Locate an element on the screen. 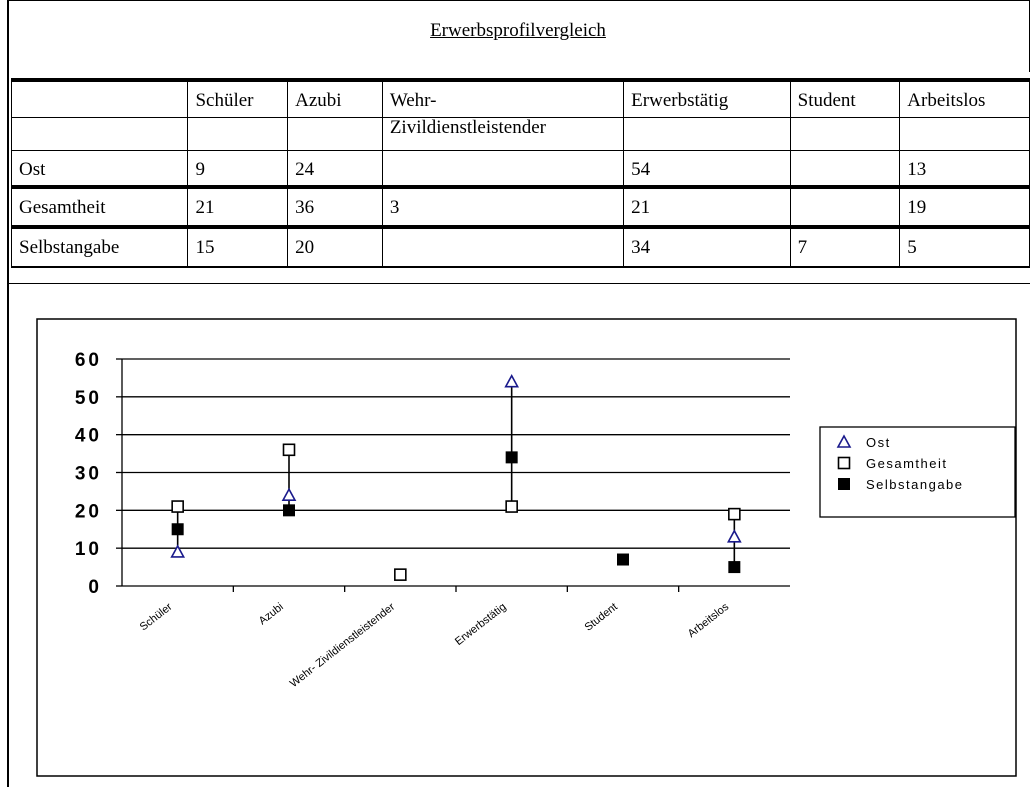 The height and width of the screenshot is (787, 1030). y-tick-label: 40 is located at coordinates (88, 436).